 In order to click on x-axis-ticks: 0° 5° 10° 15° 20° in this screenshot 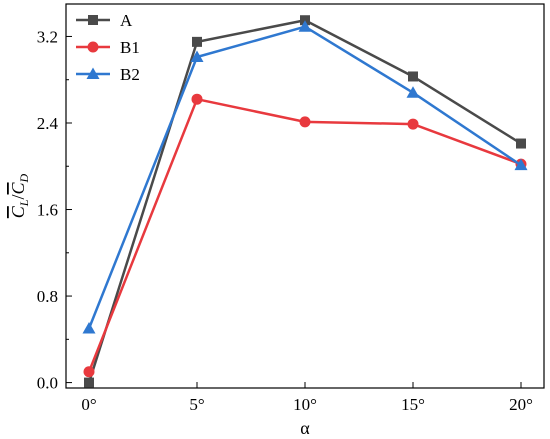, I will do `click(307, 398)`.